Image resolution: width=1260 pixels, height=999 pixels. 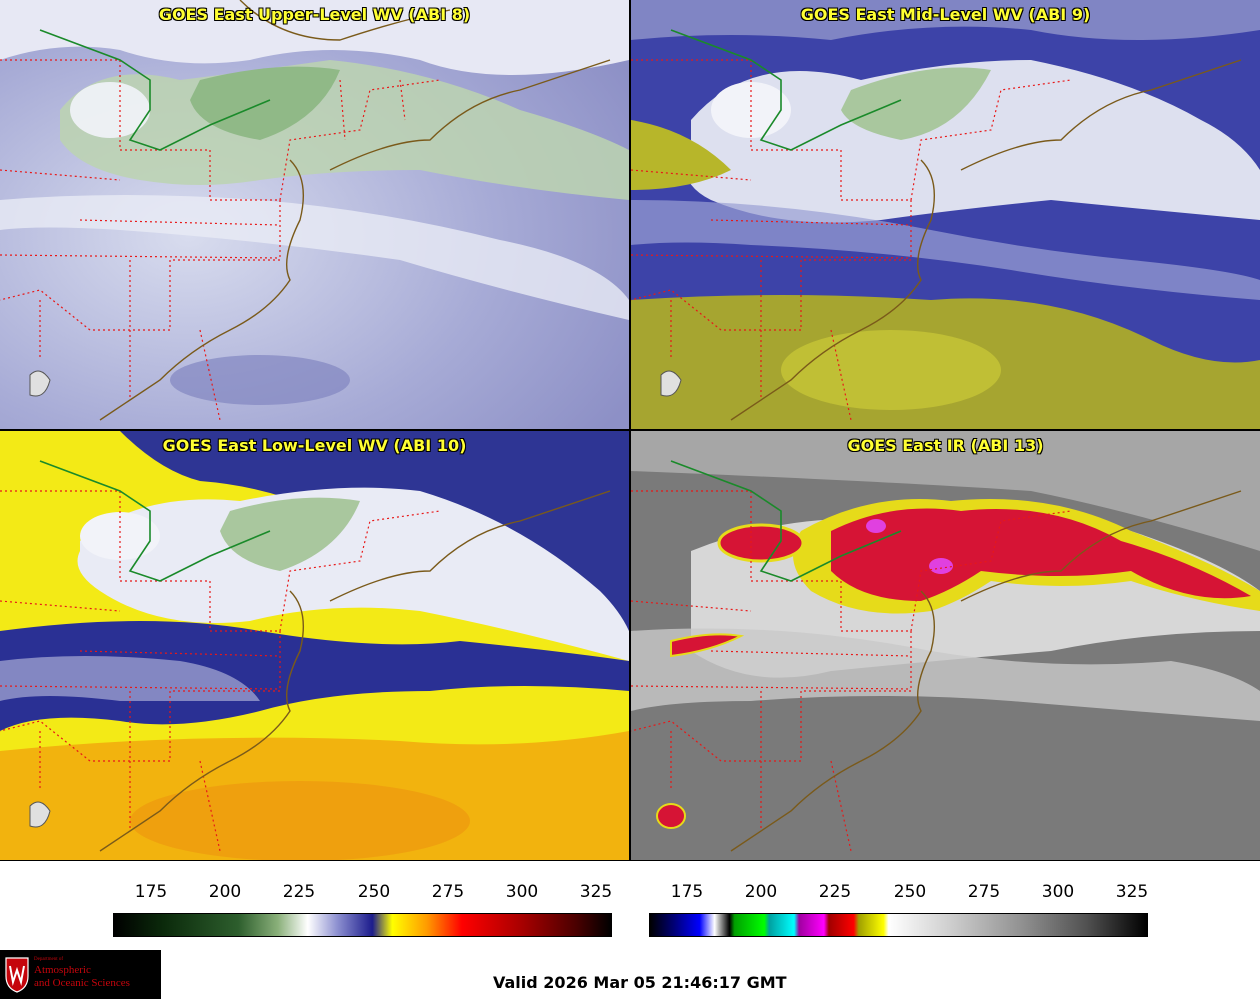 I want to click on logo-dept: Department of, so click(x=49, y=959).